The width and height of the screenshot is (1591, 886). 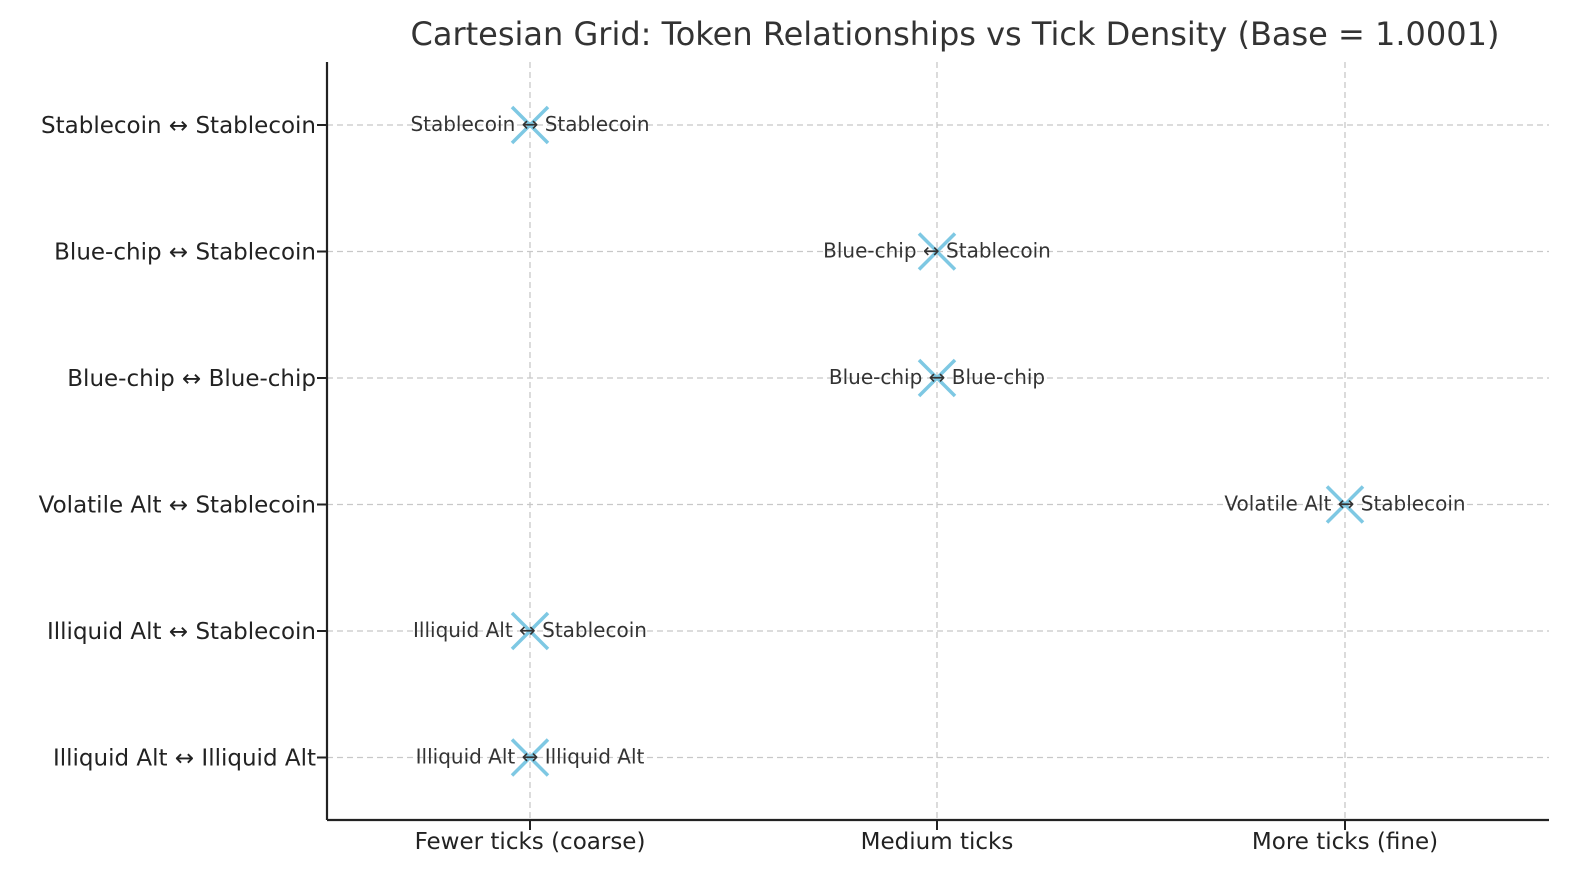 What do you see at coordinates (177, 506) in the screenshot?
I see `y-tick-label: Volatile Alt ↔ Stablecoin` at bounding box center [177, 506].